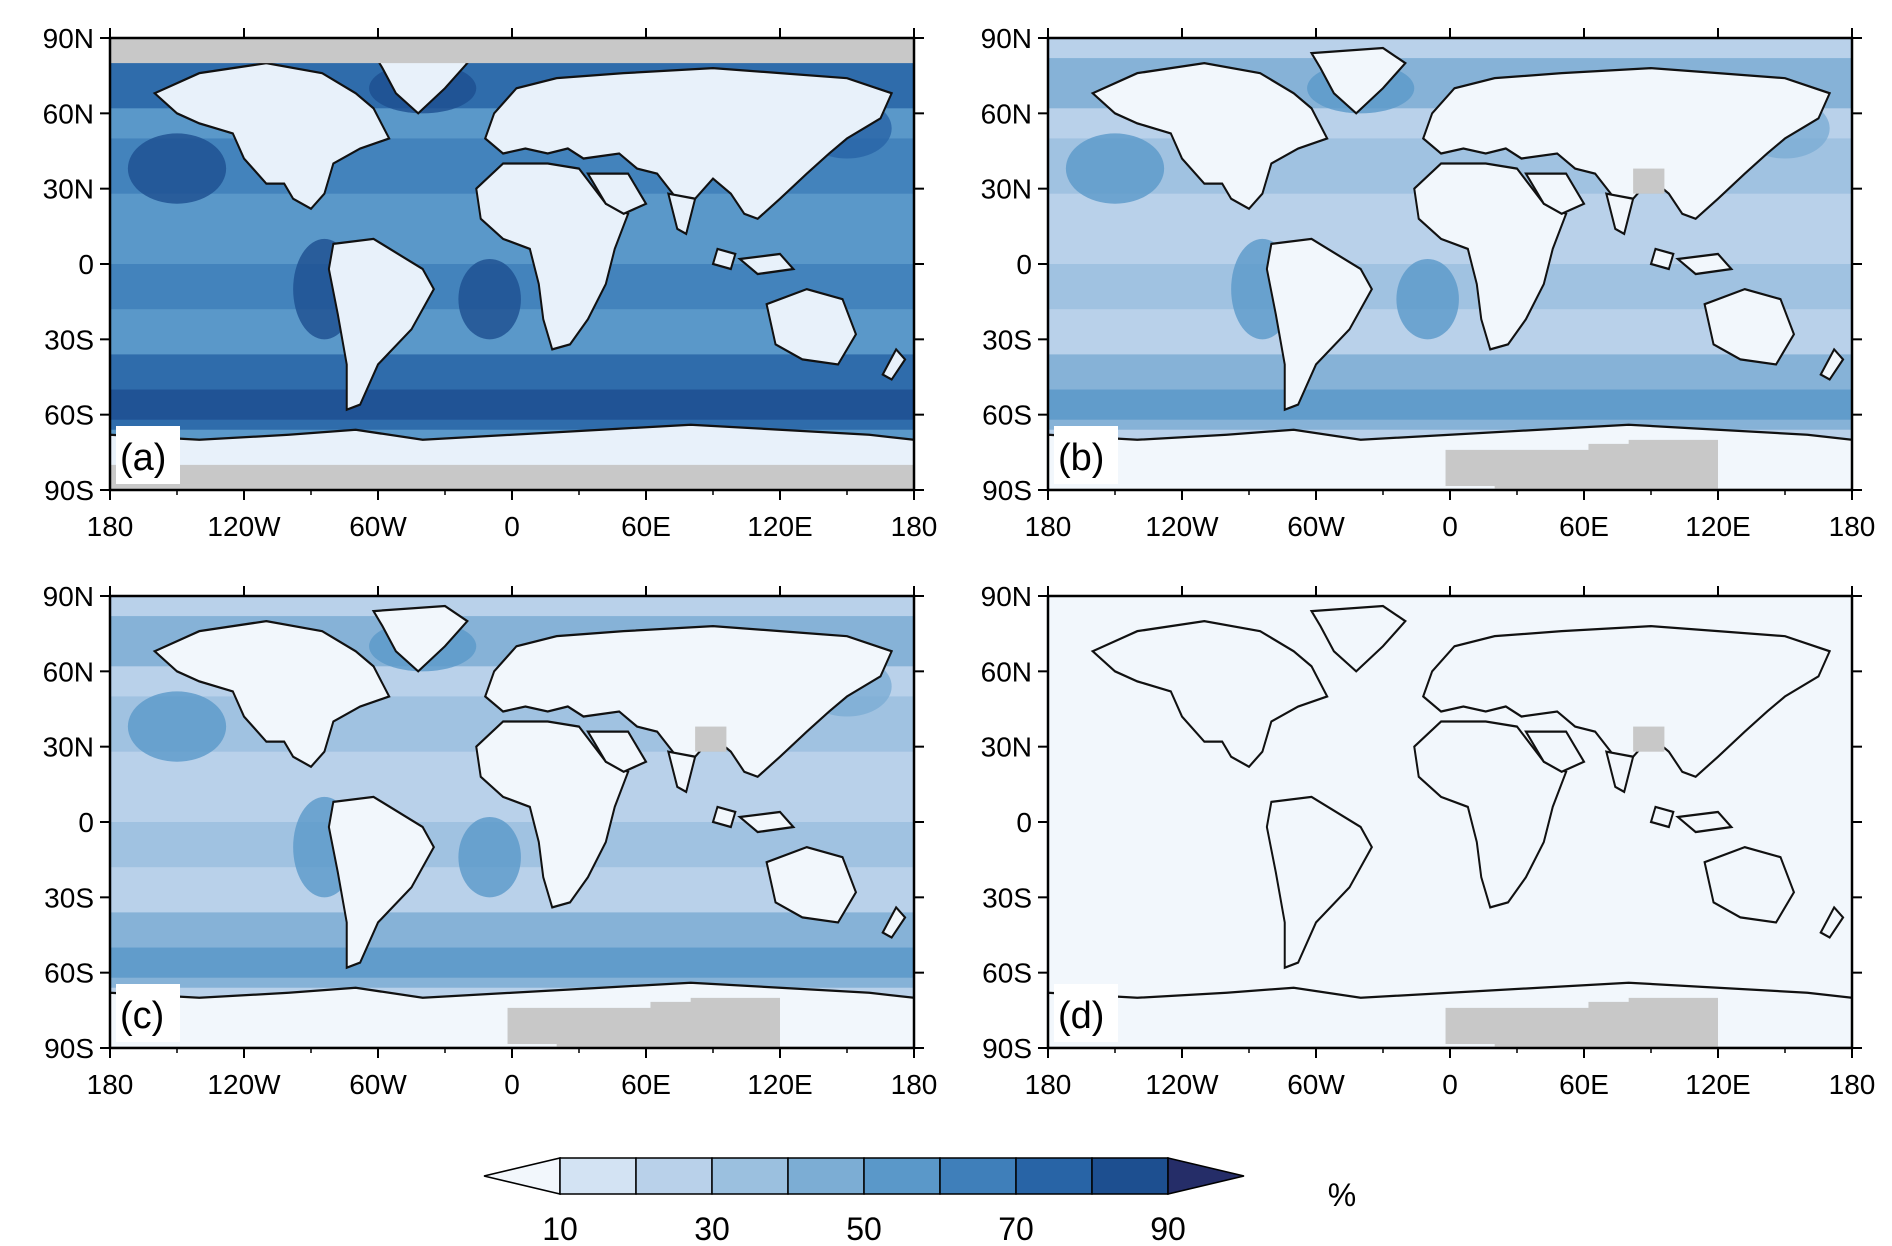  Describe the element at coordinates (712, 1228) in the screenshot. I see `colorbar-label: 30` at that location.